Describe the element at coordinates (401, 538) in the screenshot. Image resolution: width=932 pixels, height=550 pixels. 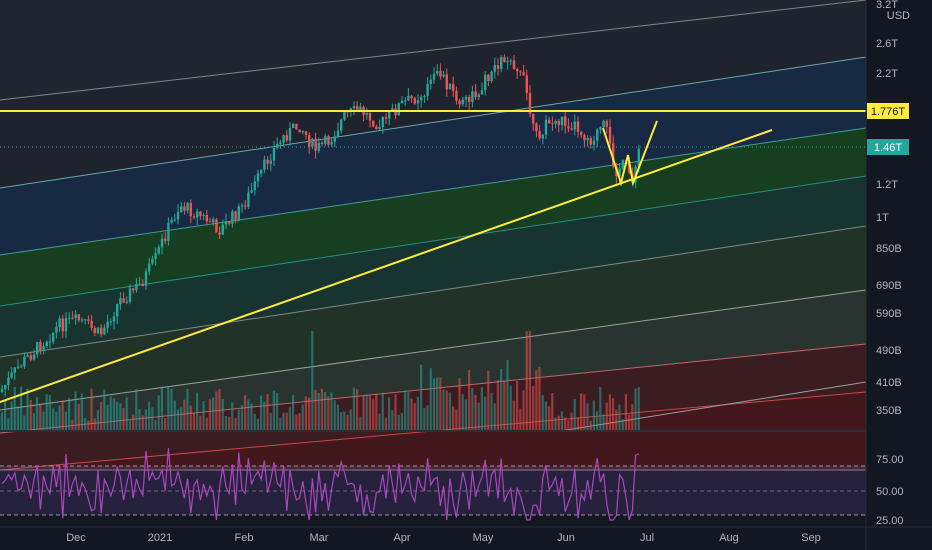
I see `time-label-apr: Apr` at that location.